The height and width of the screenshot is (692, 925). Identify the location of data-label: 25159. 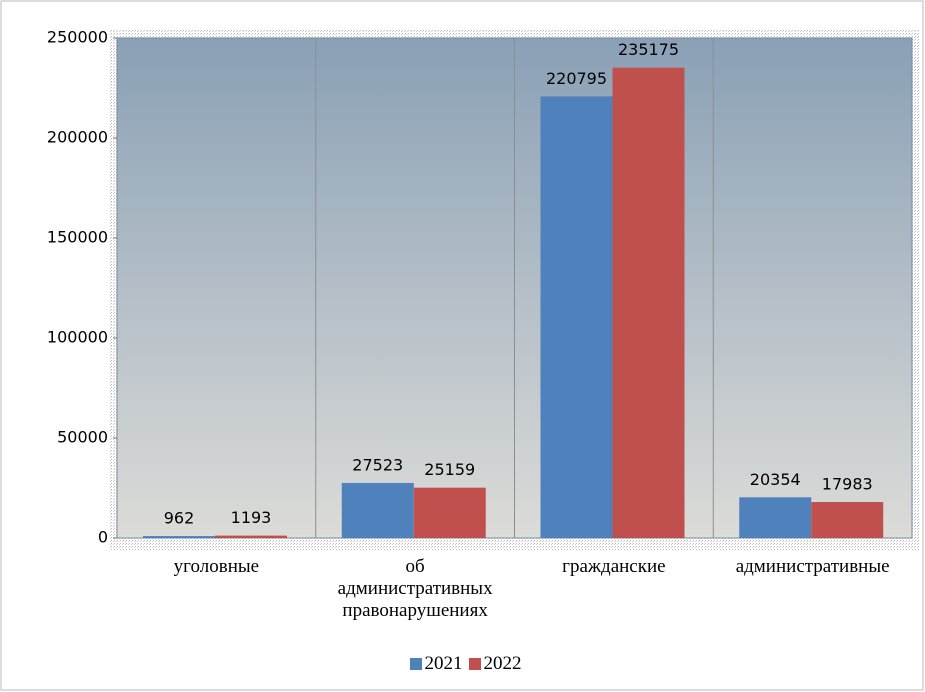
(449, 469).